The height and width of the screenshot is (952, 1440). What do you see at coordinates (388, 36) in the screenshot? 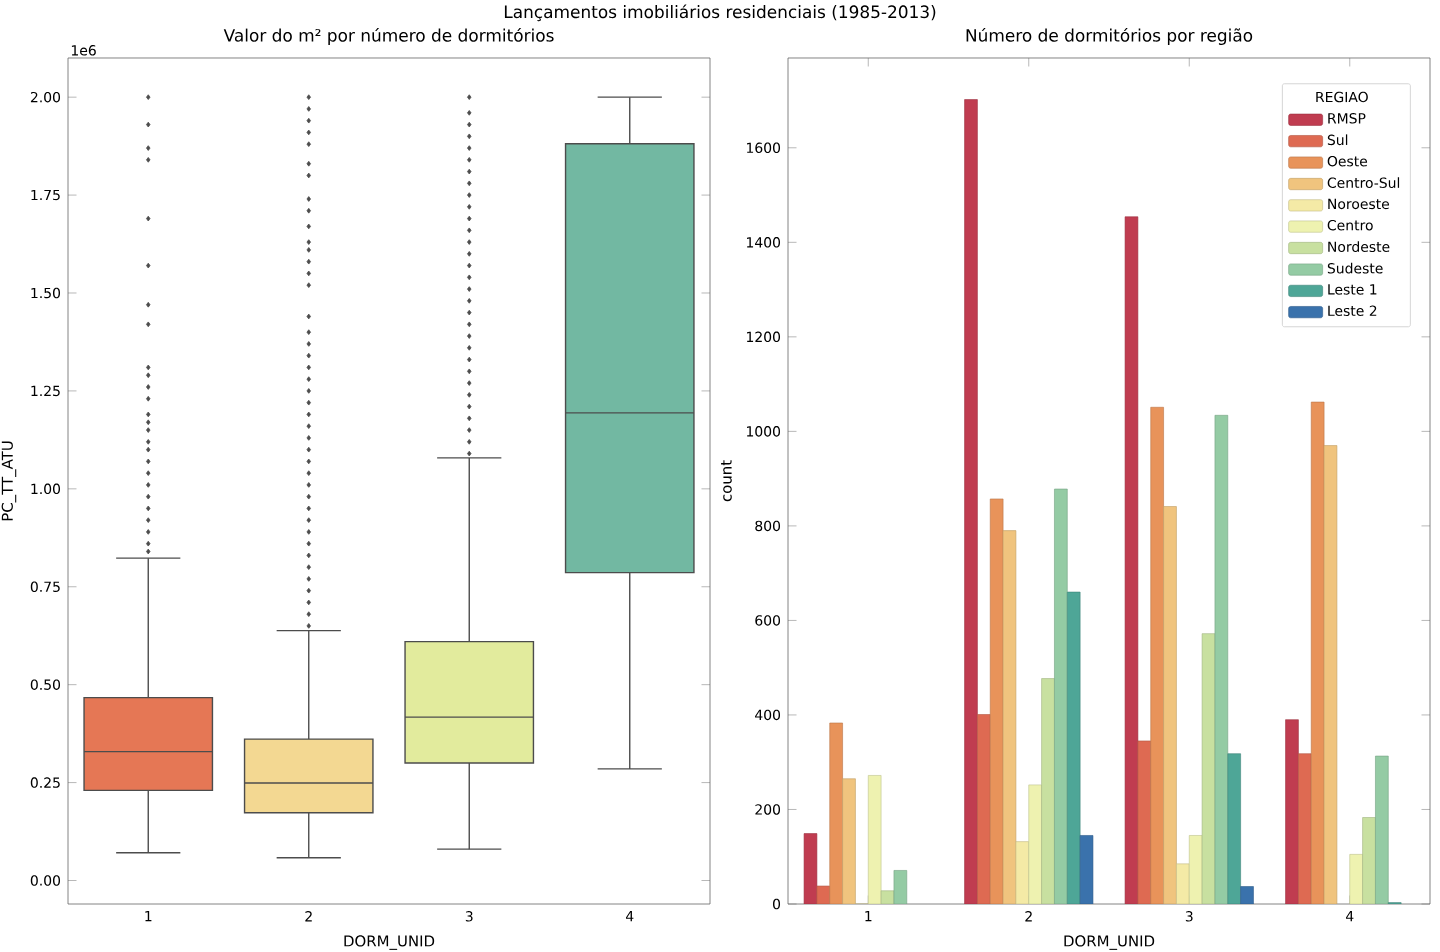
I see `chart-title: Valor do m² por número de dormitórios` at bounding box center [388, 36].